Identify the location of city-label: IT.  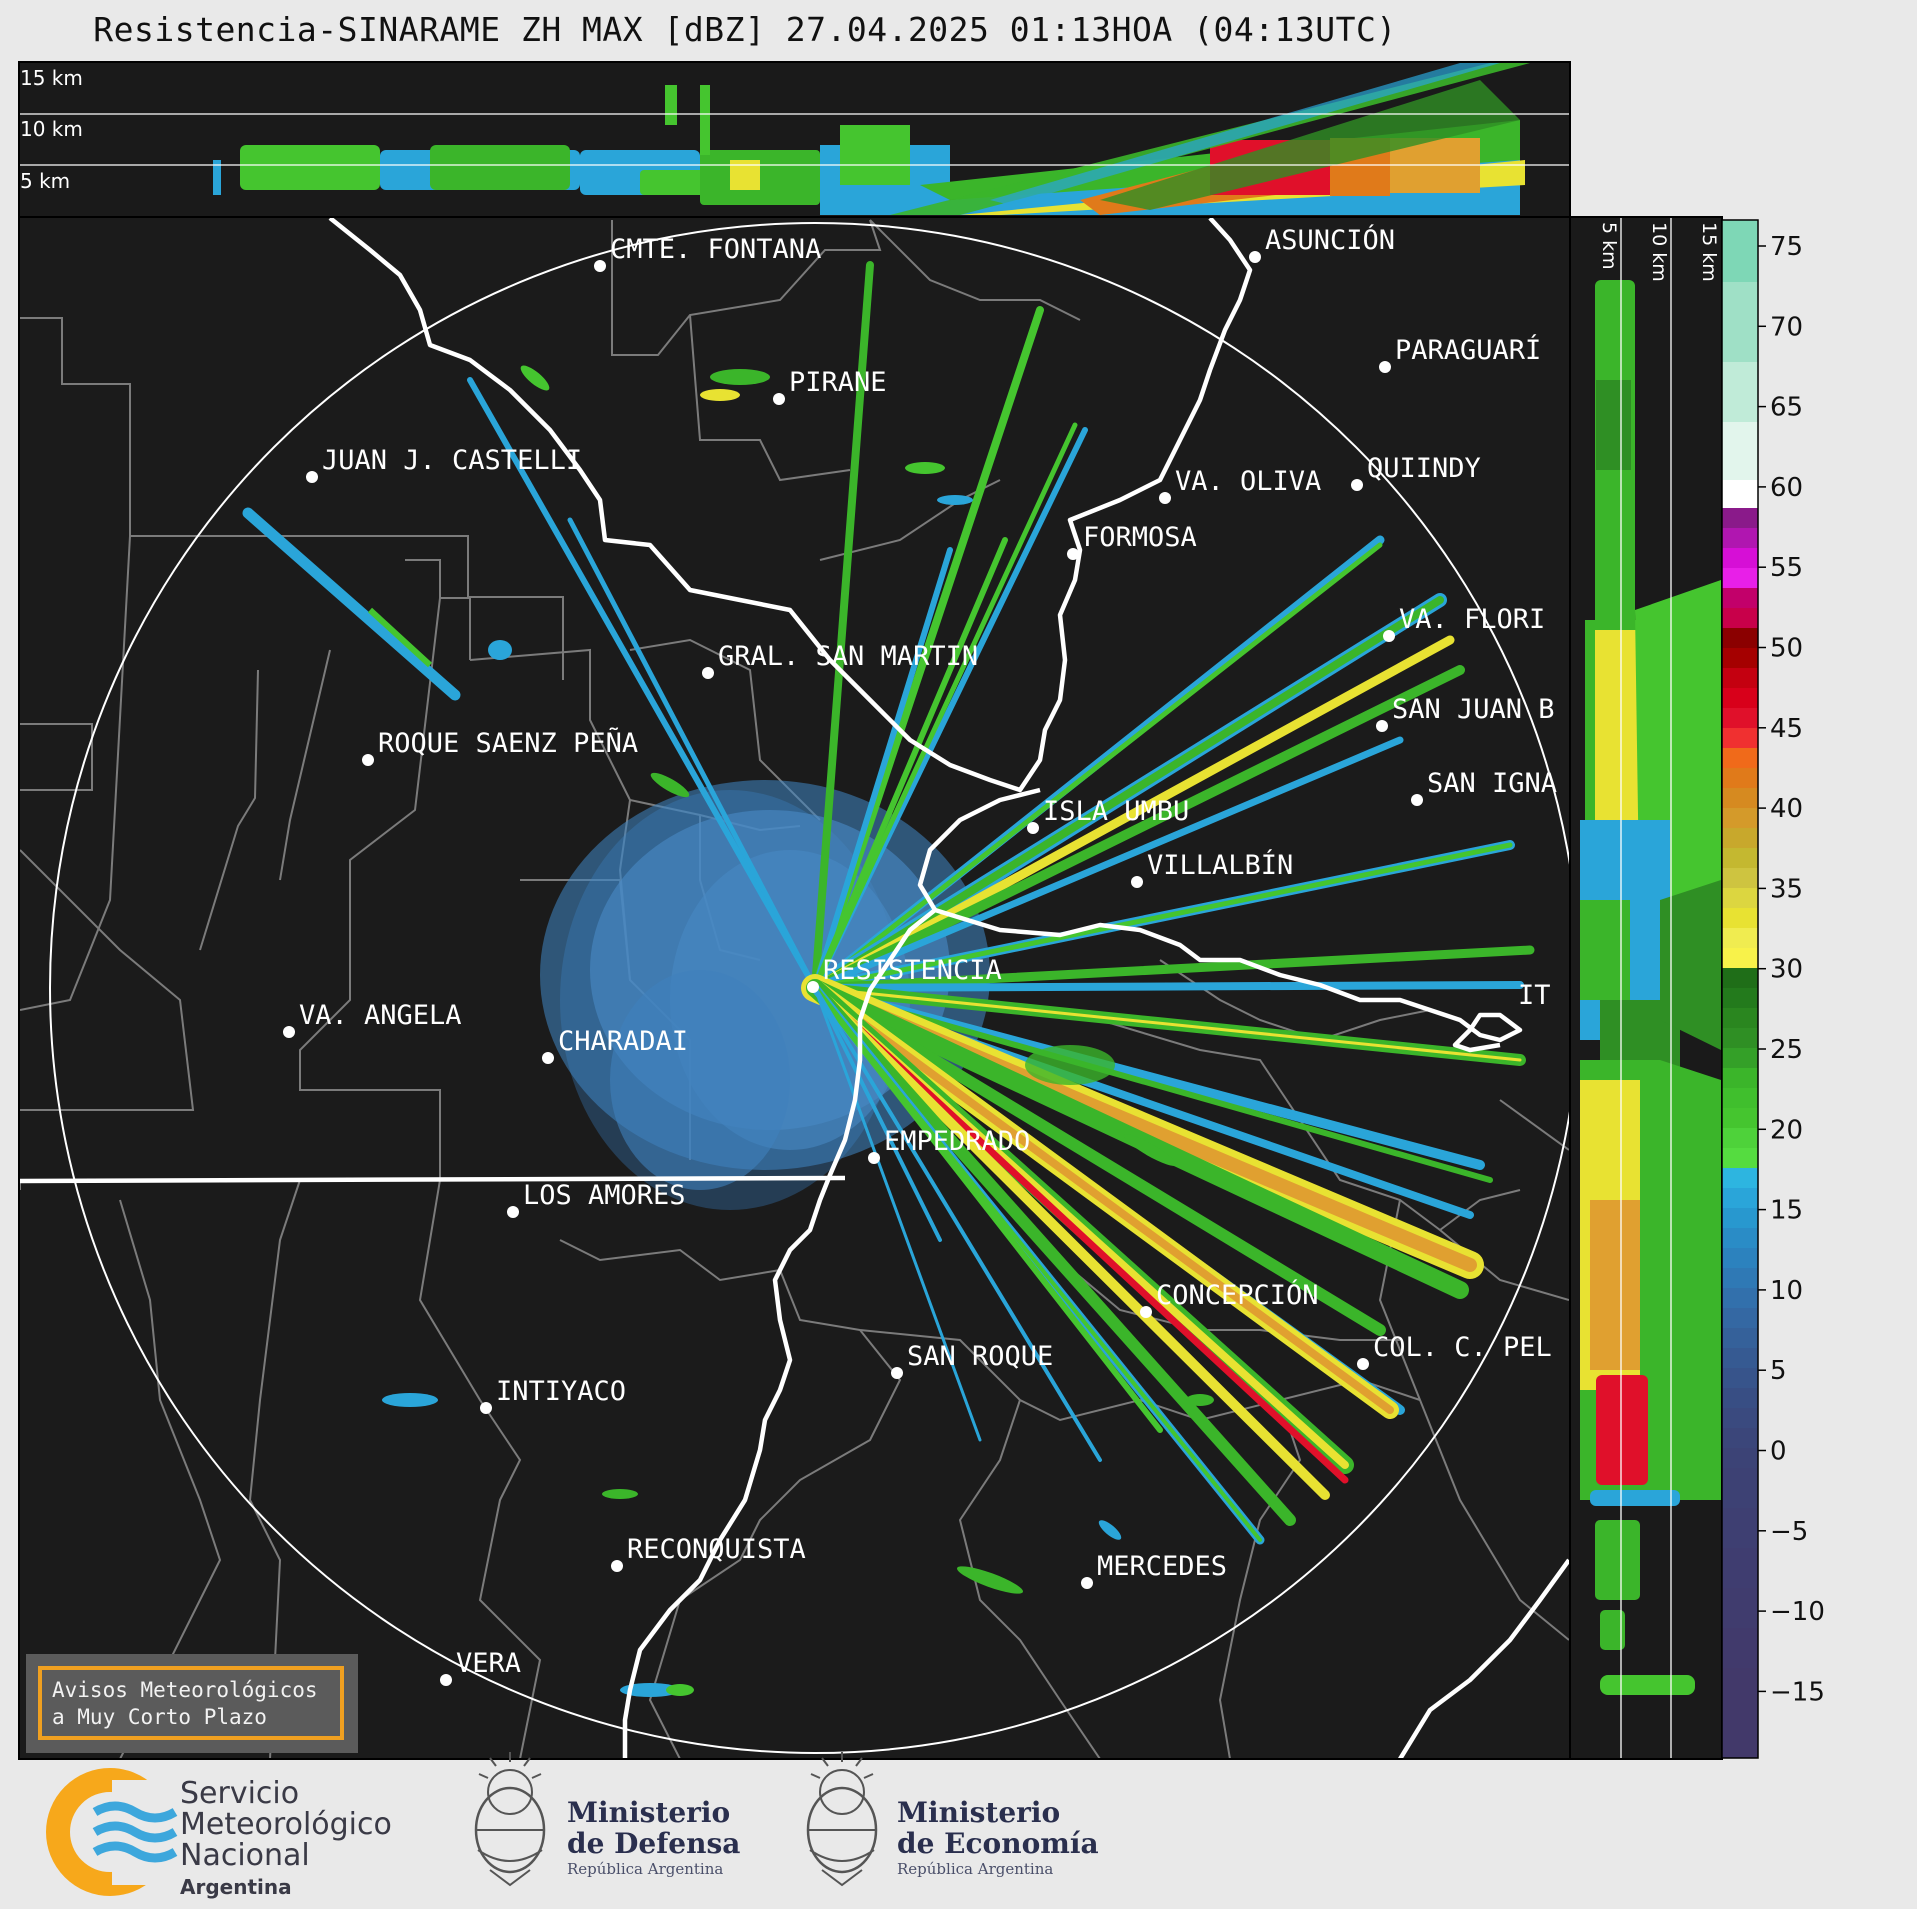
(1534, 995).